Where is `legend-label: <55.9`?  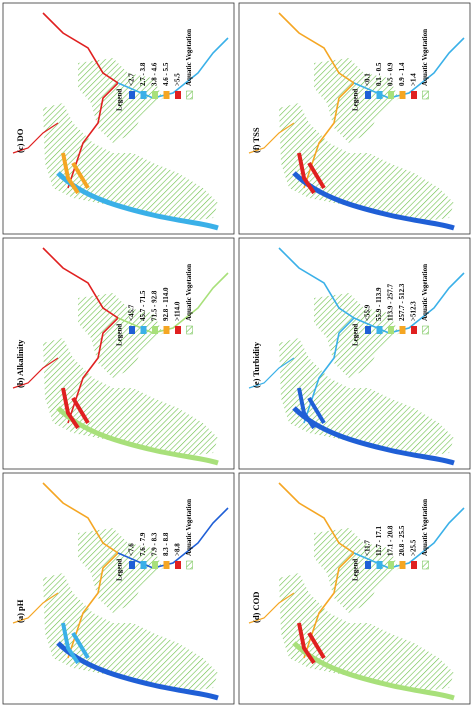
legend-label: <55.9 is located at coordinates (368, 312).